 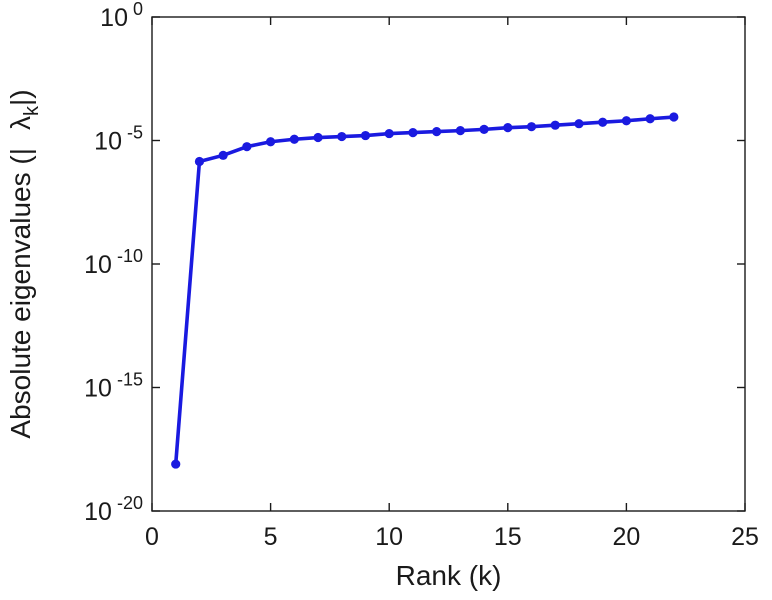 What do you see at coordinates (121, 16) in the screenshot?
I see `y-tick-label: 10 0` at bounding box center [121, 16].